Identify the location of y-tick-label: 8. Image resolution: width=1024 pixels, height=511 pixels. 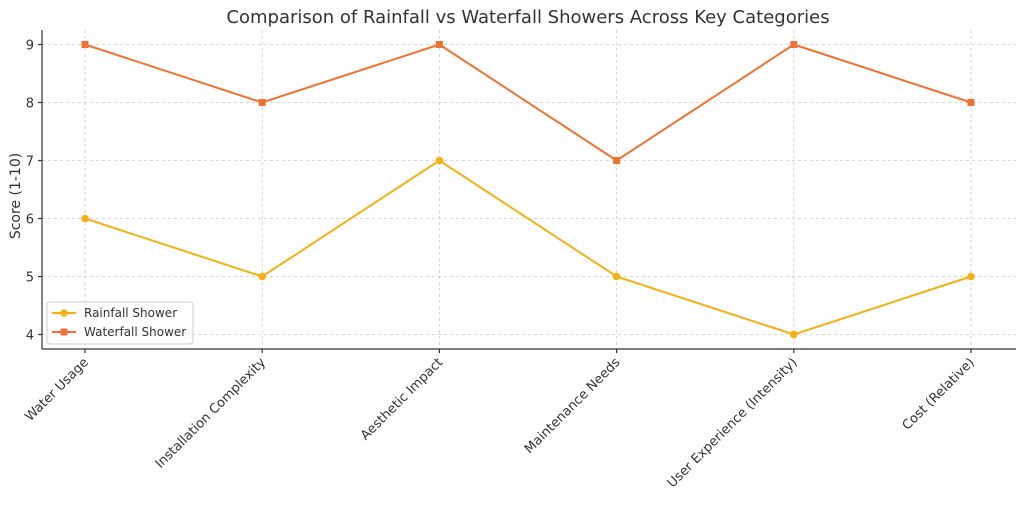
(30, 104).